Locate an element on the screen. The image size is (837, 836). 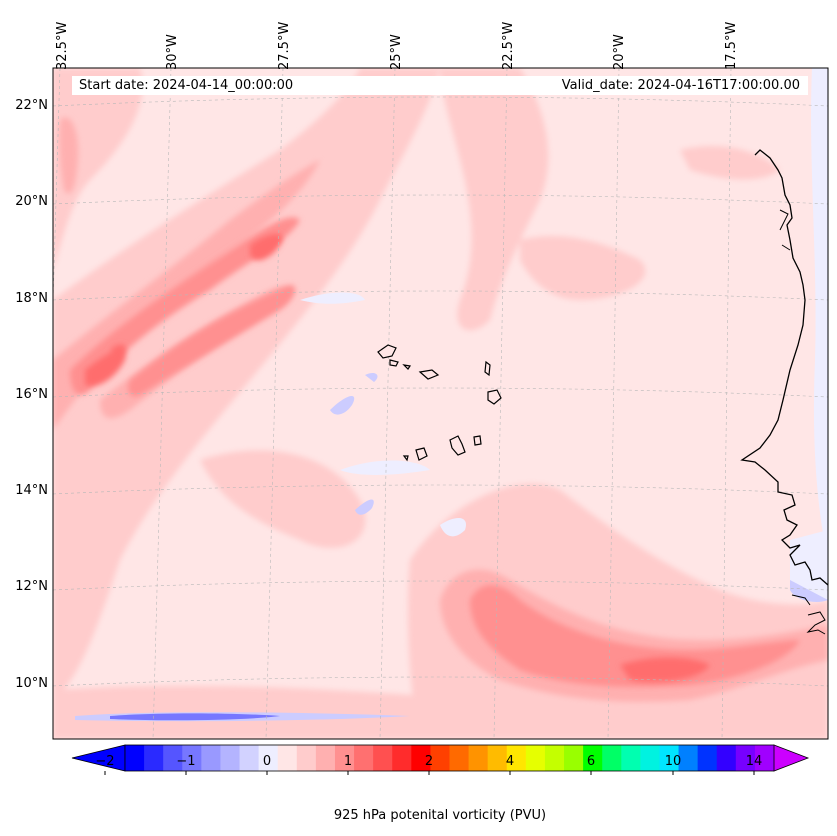
colorbar-tick-label: 0 is located at coordinates (267, 761).